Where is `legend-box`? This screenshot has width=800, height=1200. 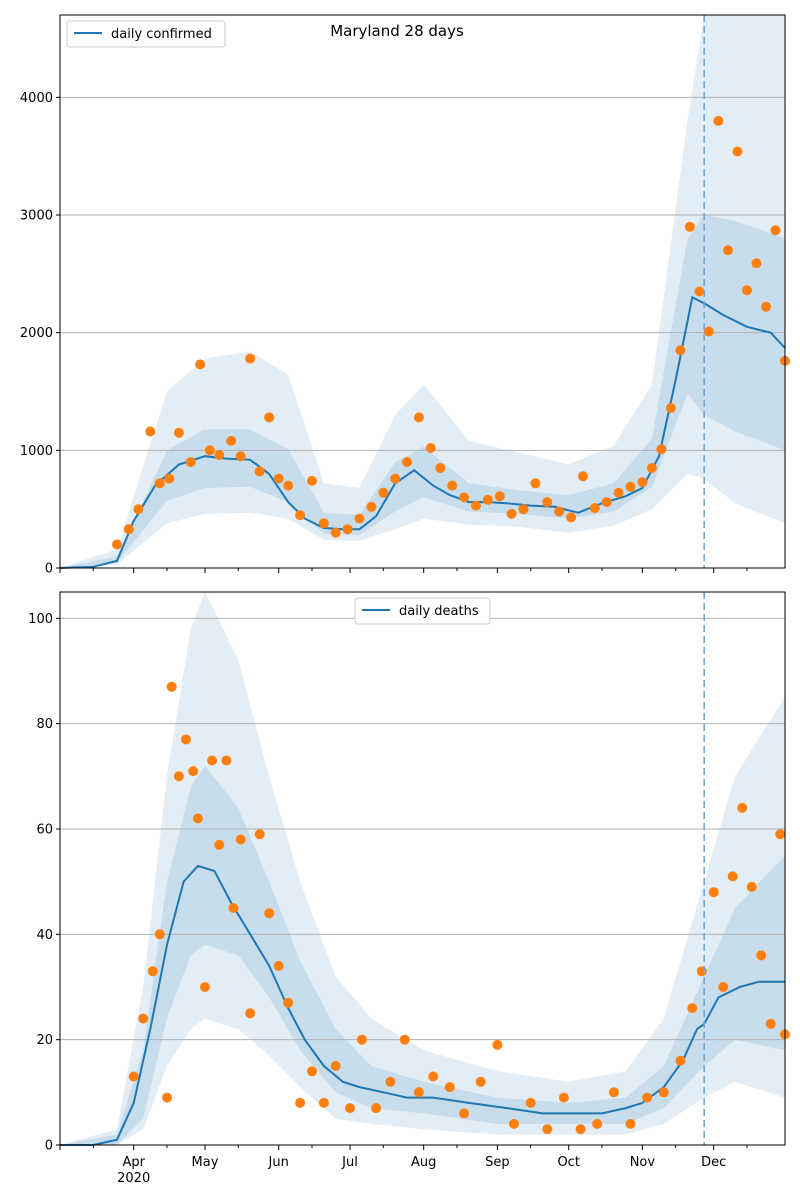
legend-box is located at coordinates (422, 611).